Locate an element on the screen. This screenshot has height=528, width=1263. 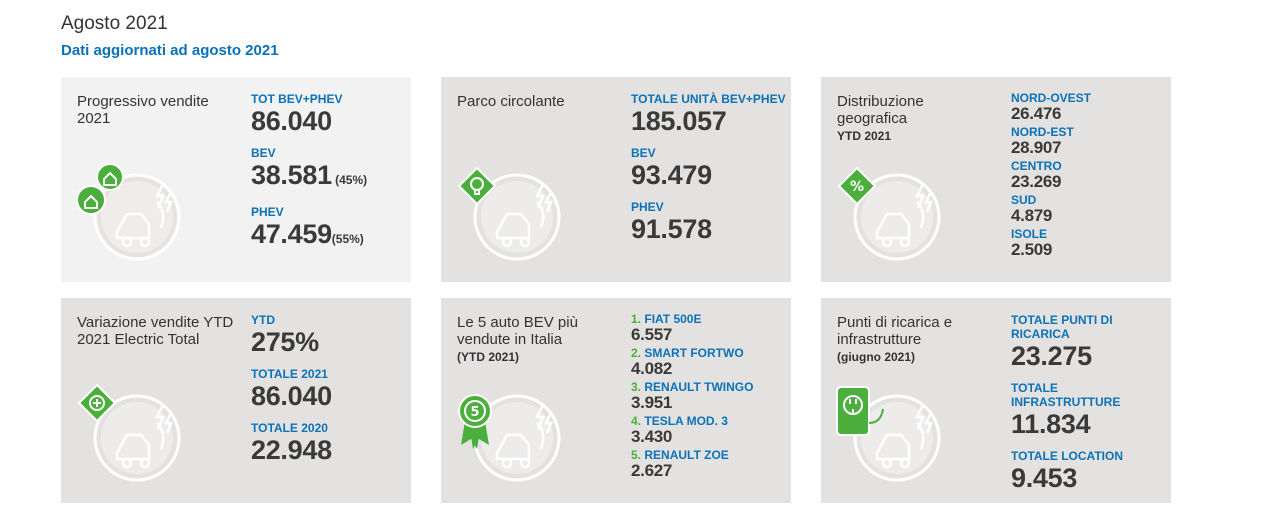
stat-value-rank-1: 6.557 is located at coordinates (652, 334).